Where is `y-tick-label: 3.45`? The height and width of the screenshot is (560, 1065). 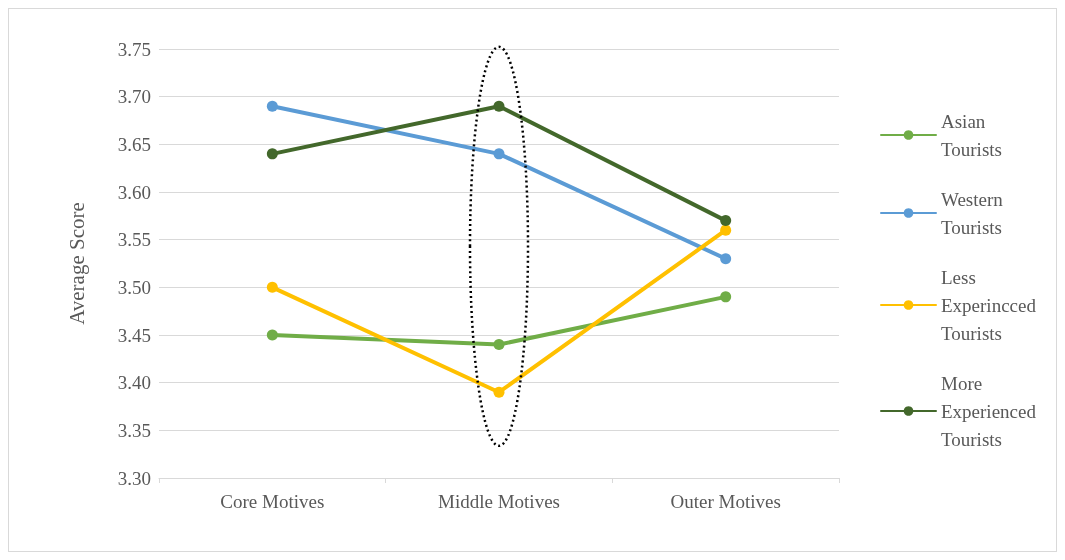
y-tick-label: 3.45 is located at coordinates (134, 335).